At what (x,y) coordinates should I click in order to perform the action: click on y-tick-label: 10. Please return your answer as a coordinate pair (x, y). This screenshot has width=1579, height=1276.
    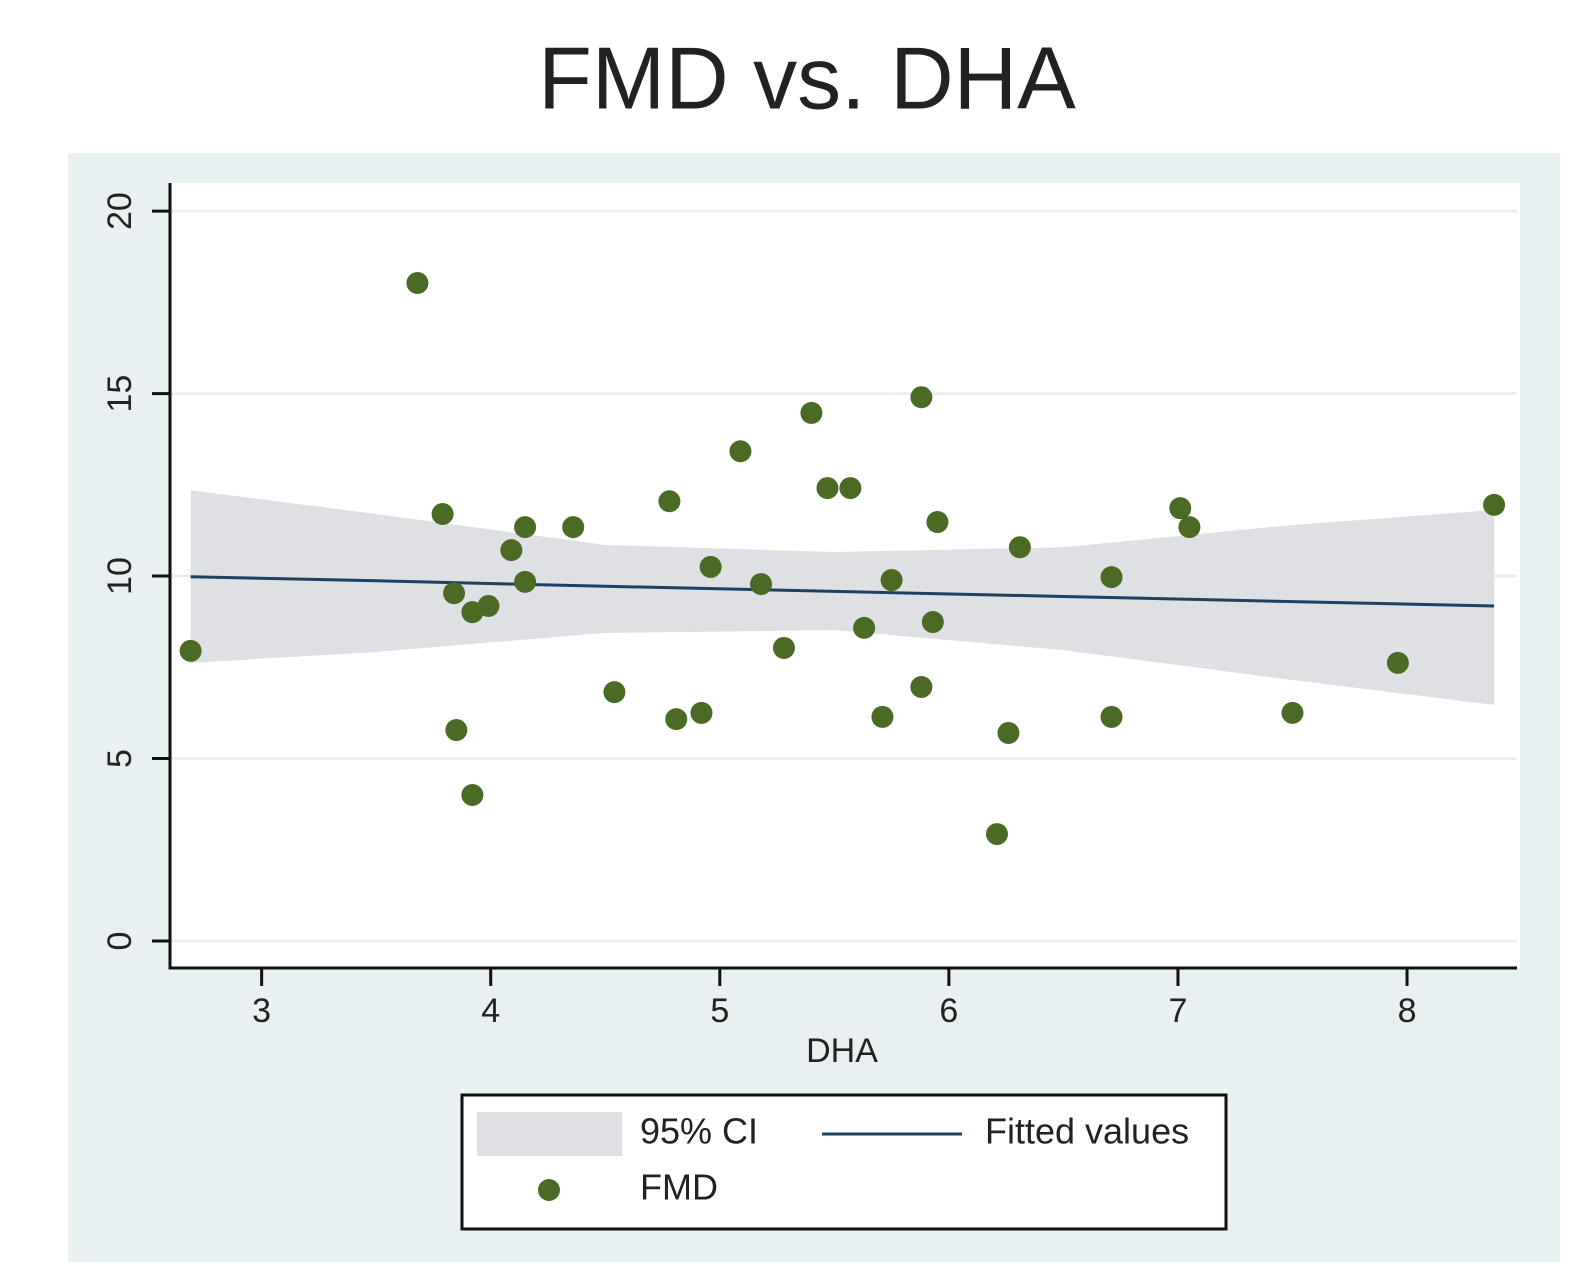
    Looking at the image, I should click on (120, 576).